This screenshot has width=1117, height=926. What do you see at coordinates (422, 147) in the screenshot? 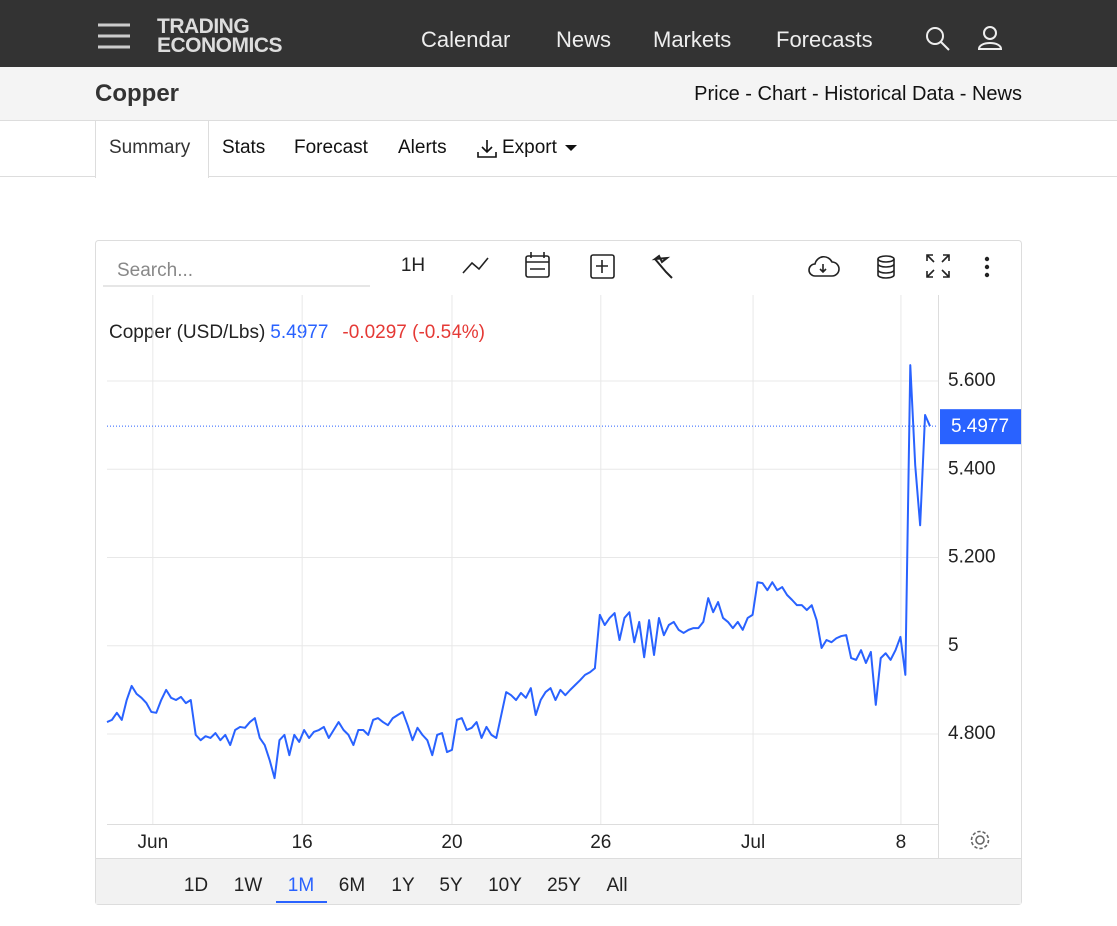
I see `tab: Alerts` at bounding box center [422, 147].